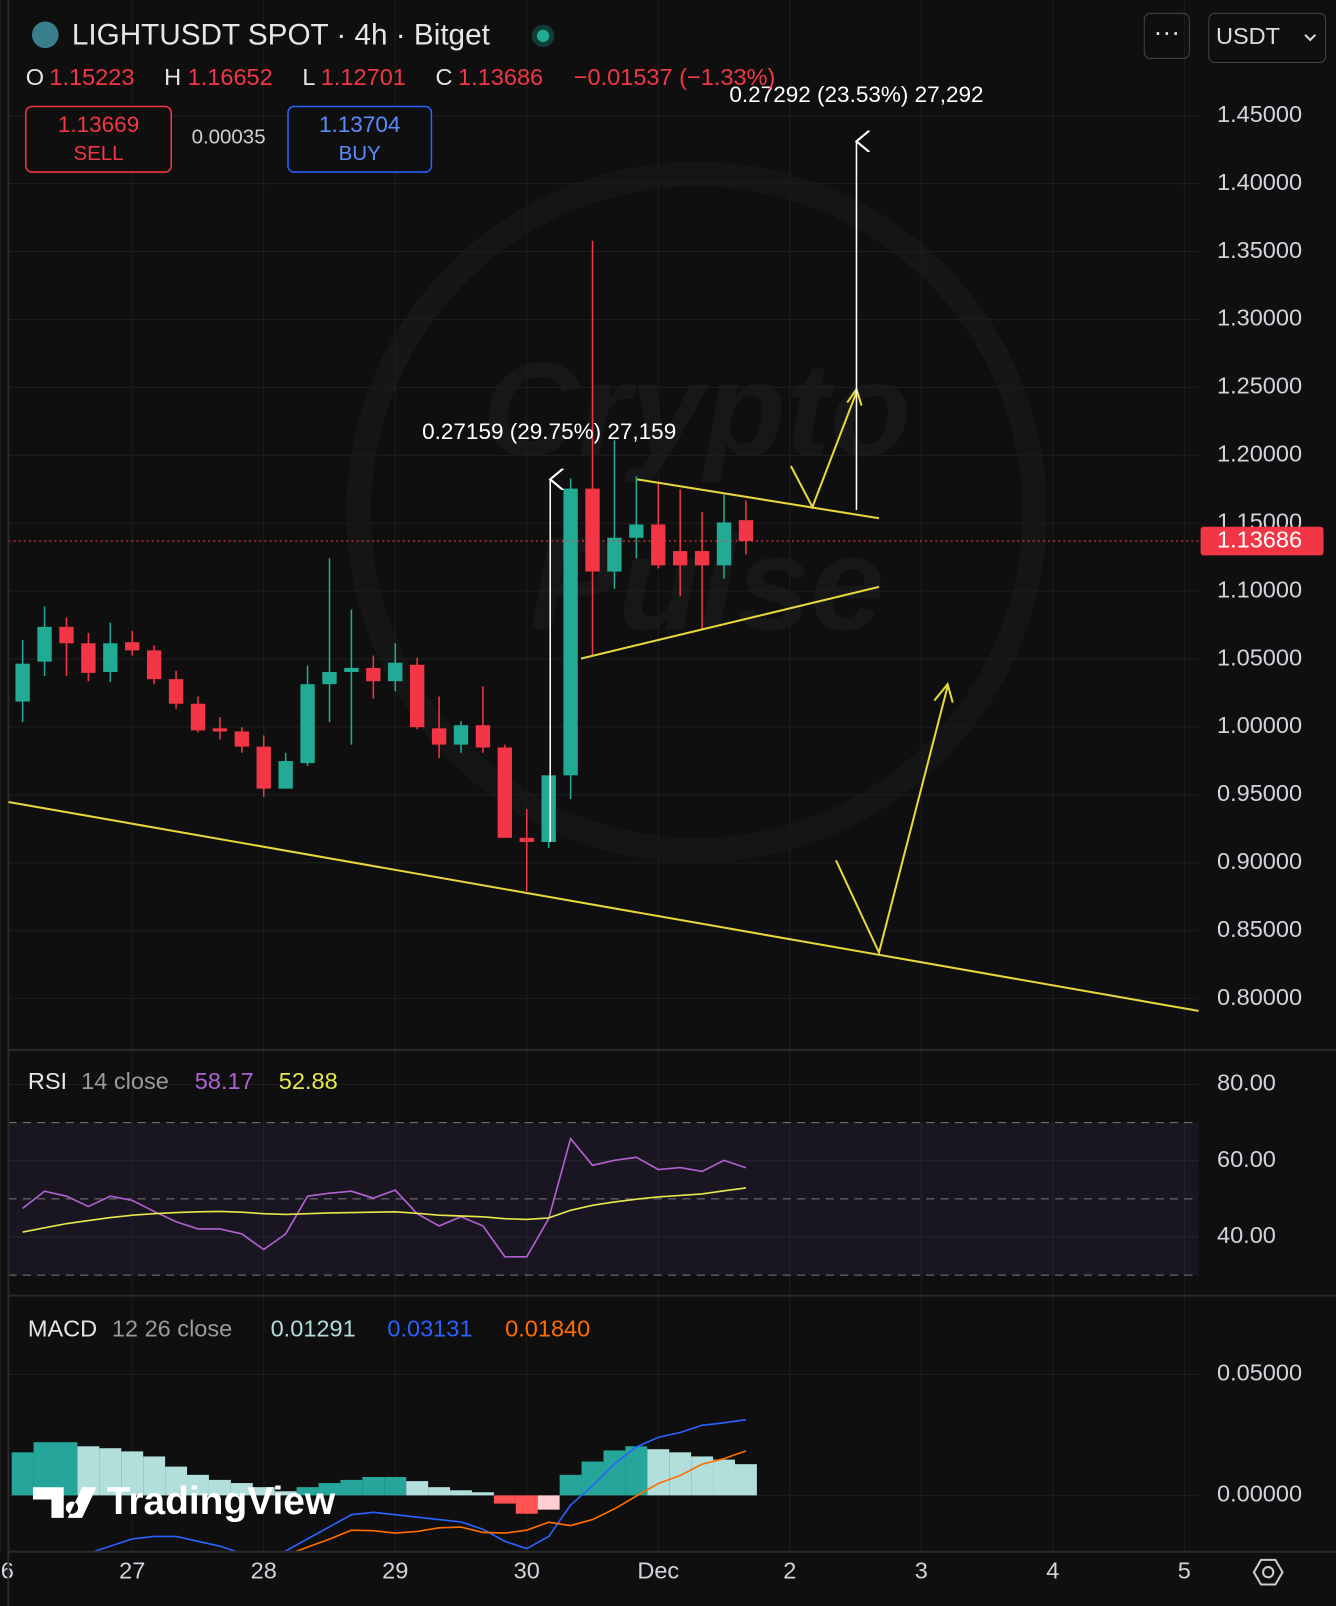 The height and width of the screenshot is (1606, 1336). What do you see at coordinates (543, 35) in the screenshot?
I see `status-dot` at bounding box center [543, 35].